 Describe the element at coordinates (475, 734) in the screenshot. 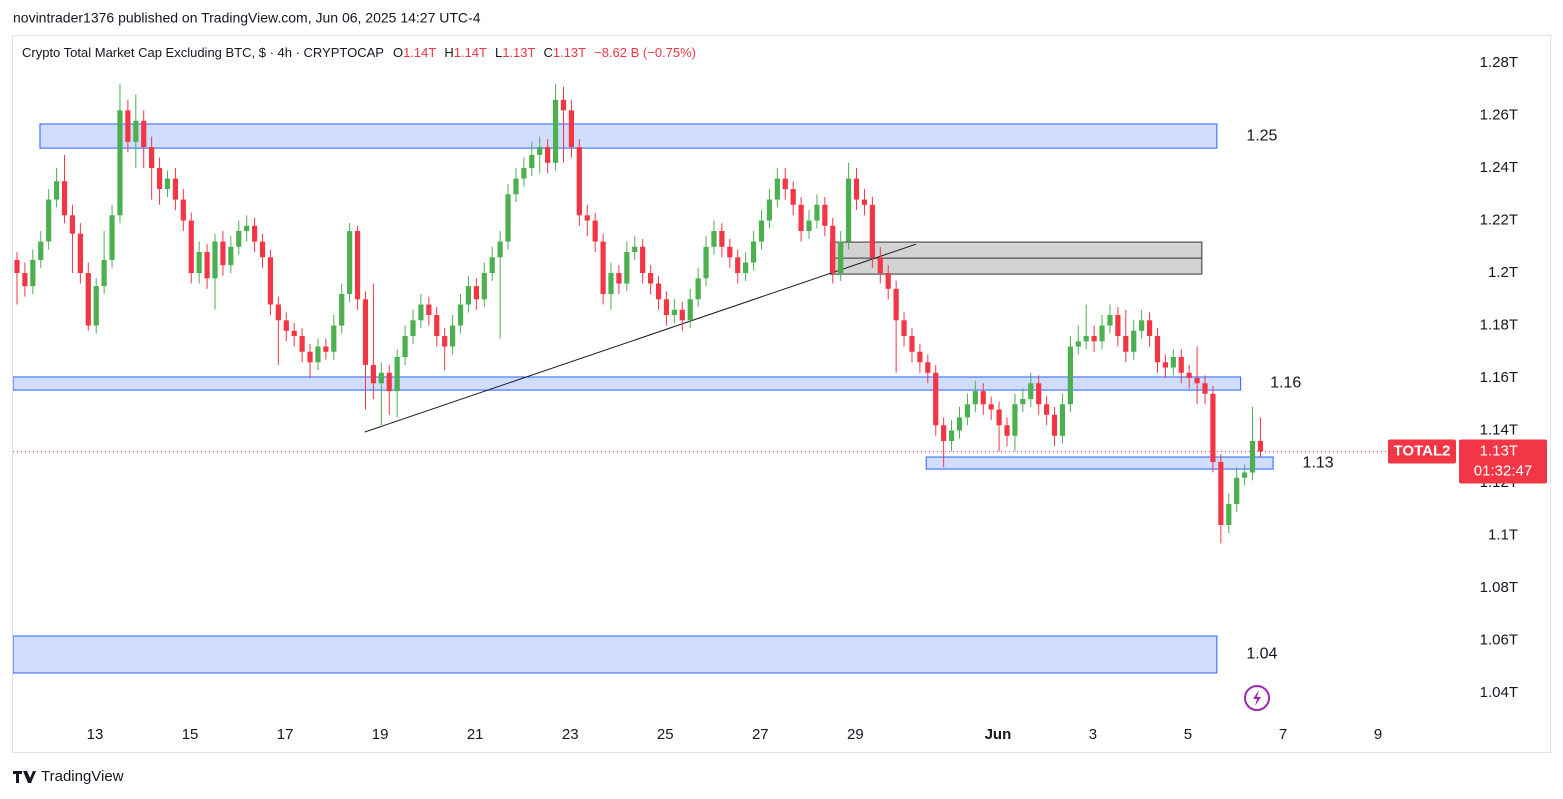

I see `x-tick-label: 21` at that location.